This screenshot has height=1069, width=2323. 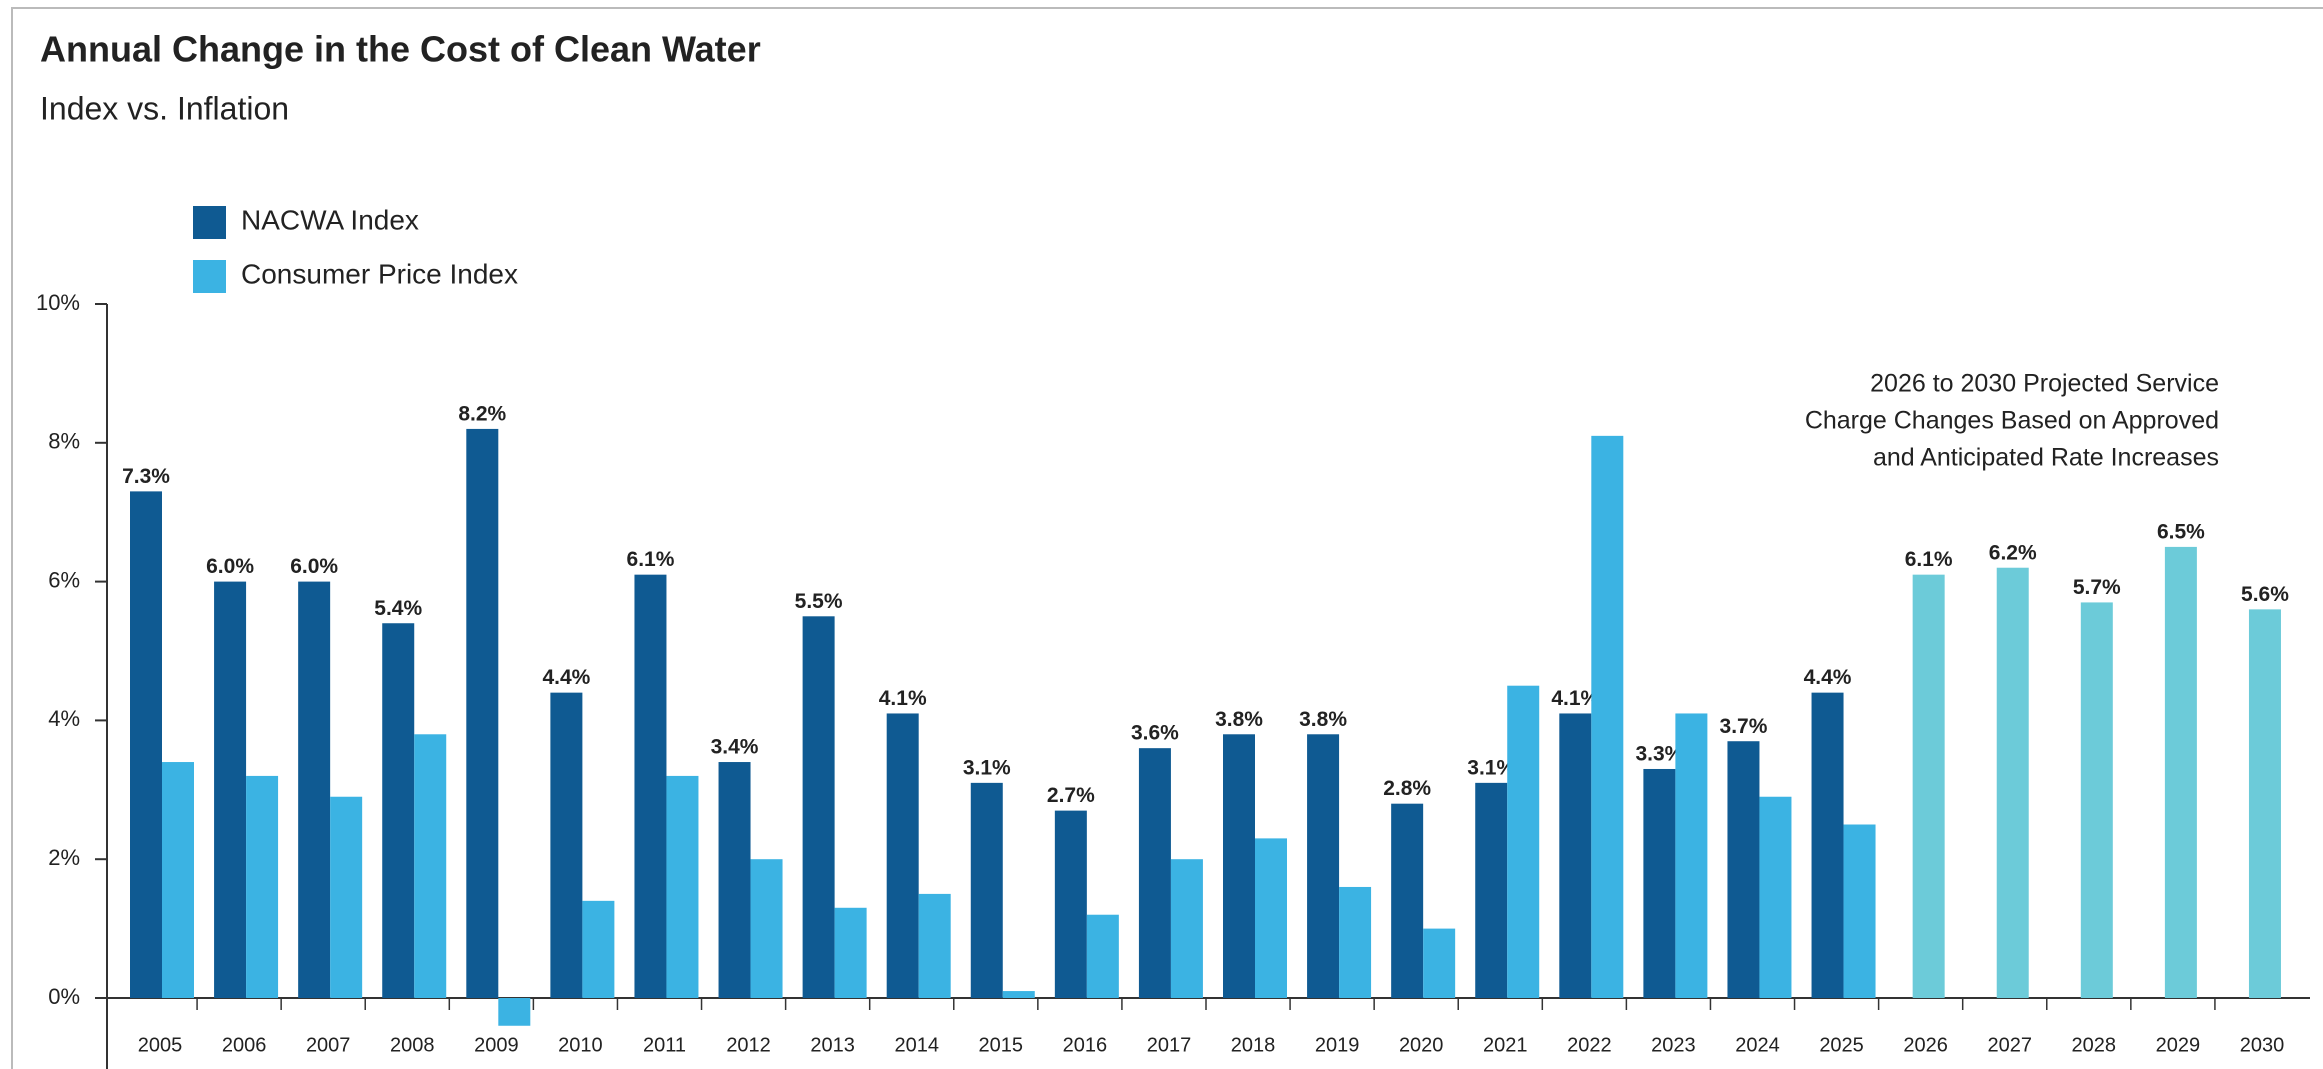 I want to click on annotation: Charge Changes Based on Approved, so click(x=2012, y=421).